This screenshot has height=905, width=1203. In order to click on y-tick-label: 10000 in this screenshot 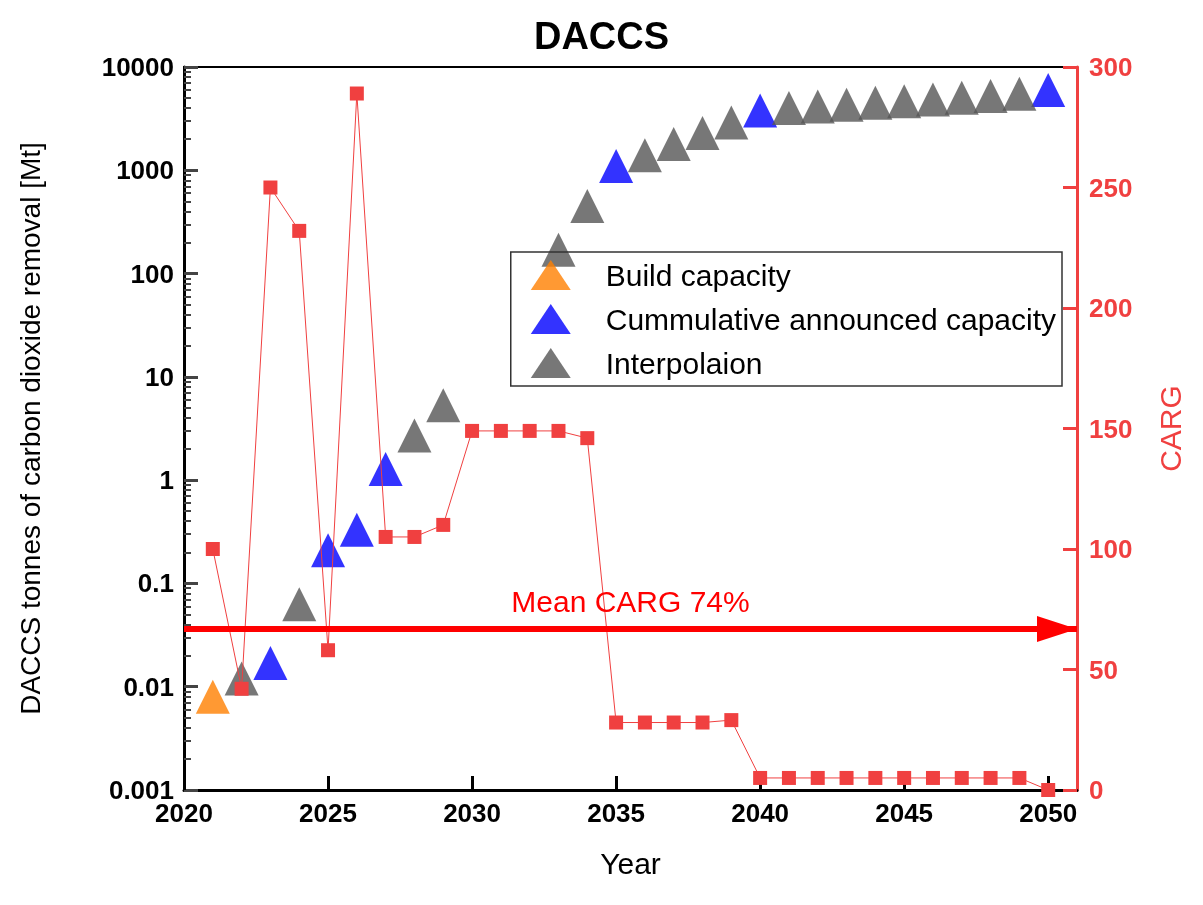, I will do `click(137, 67)`.